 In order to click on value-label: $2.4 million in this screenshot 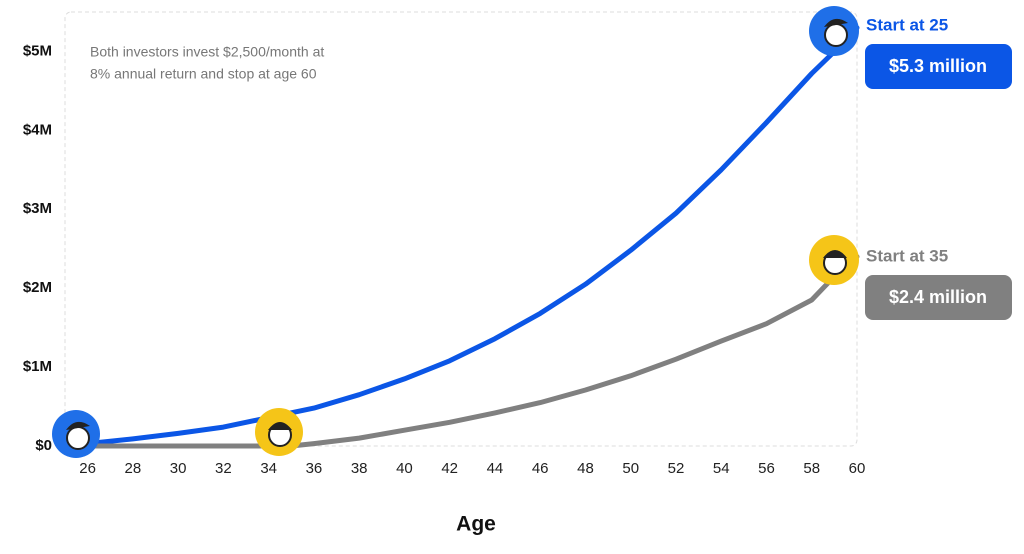, I will do `click(938, 297)`.